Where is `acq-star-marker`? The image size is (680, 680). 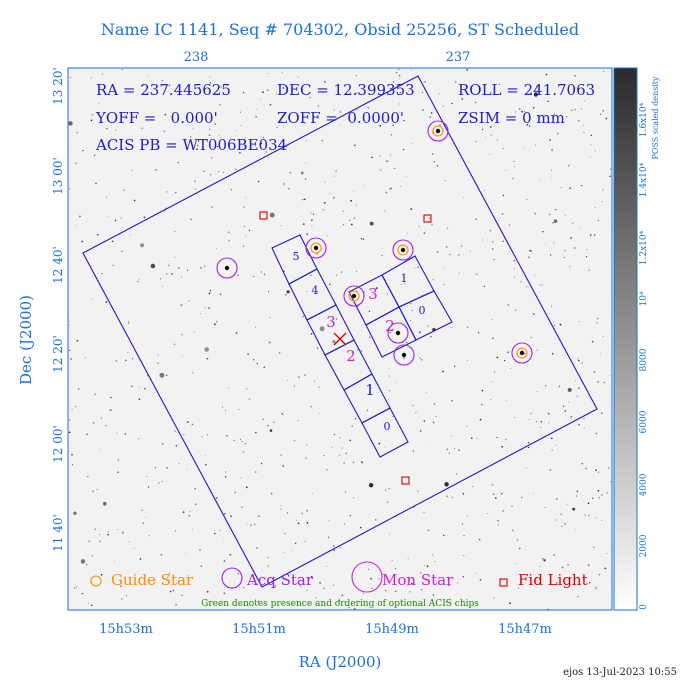 acq-star-marker is located at coordinates (522, 353).